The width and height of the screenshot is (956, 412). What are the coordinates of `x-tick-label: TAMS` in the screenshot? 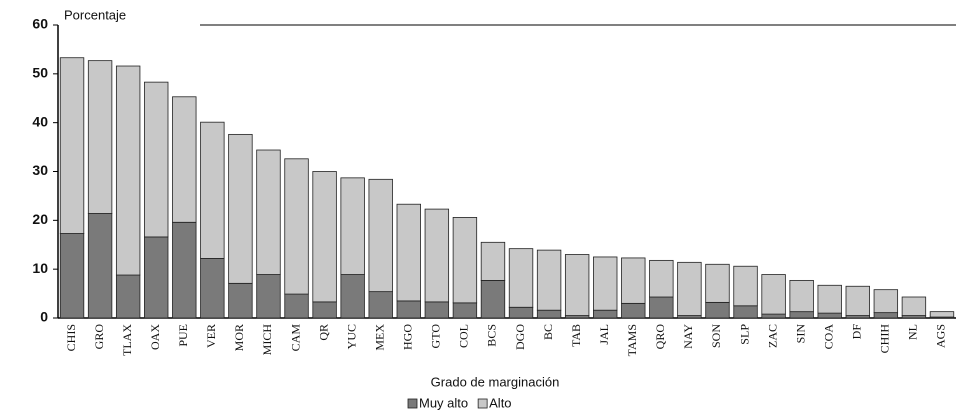 It's located at (632, 340).